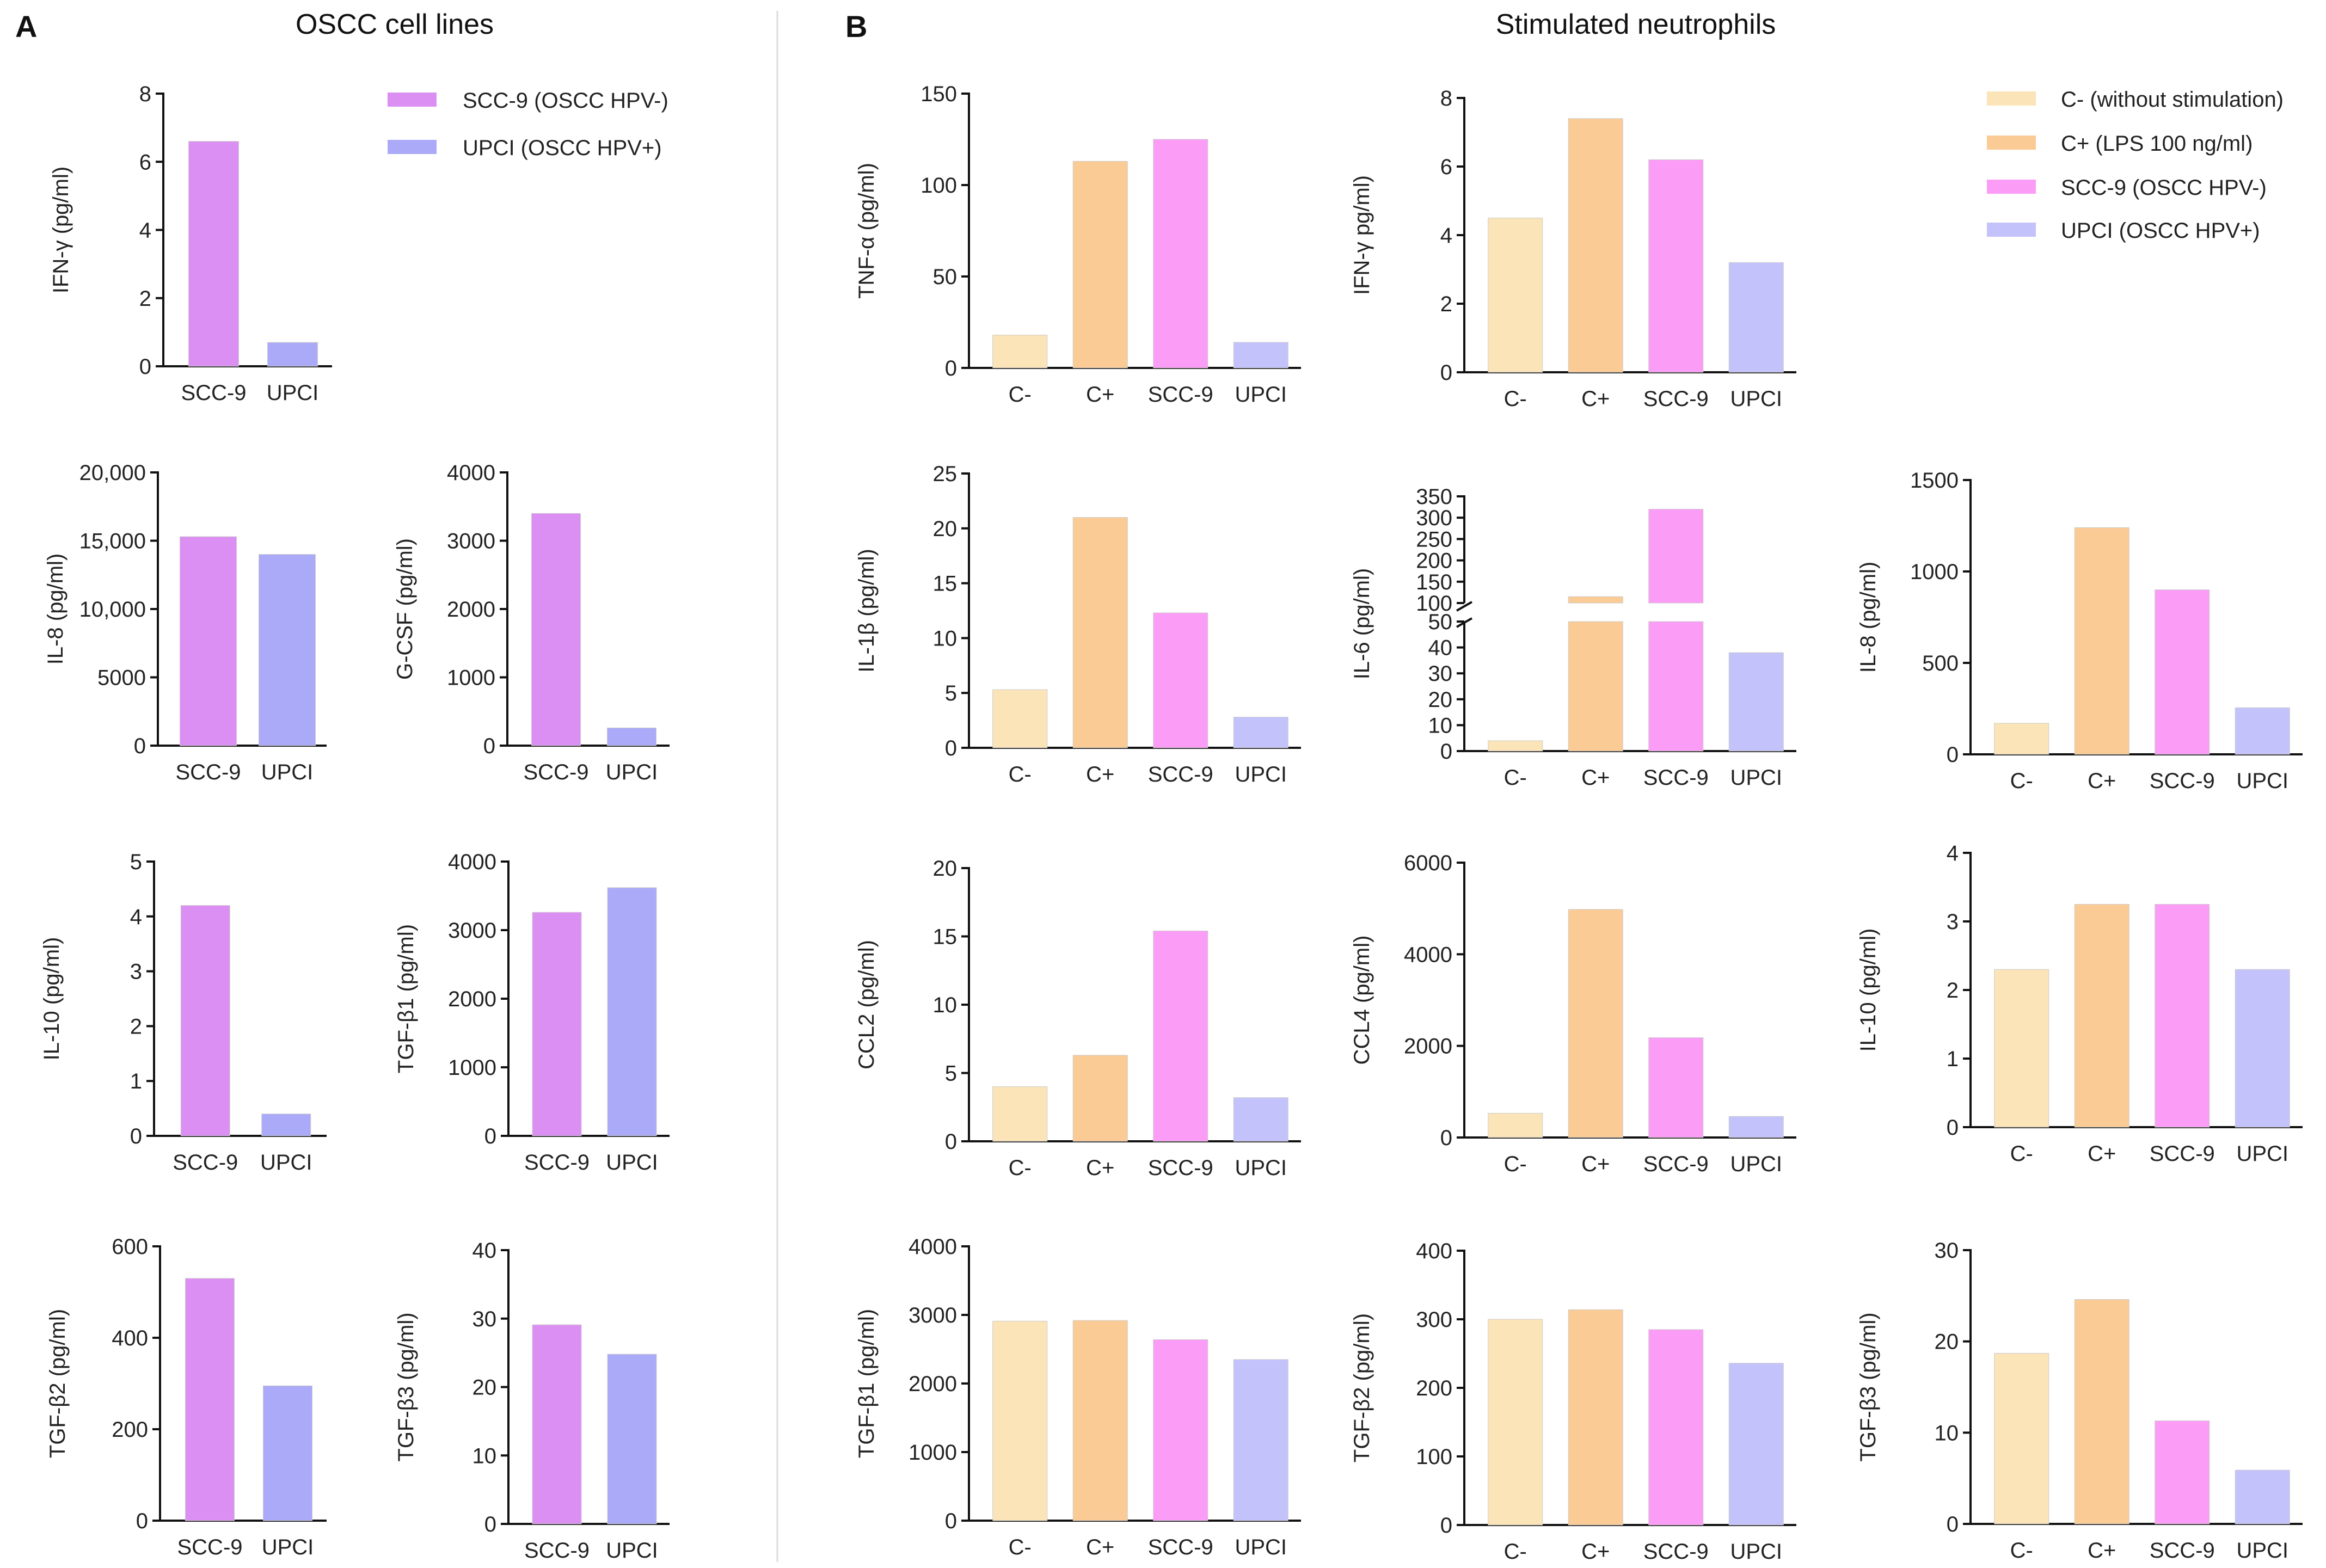  What do you see at coordinates (1953, 1128) in the screenshot?
I see `chart-b-il10-y-tick-label: 0` at bounding box center [1953, 1128].